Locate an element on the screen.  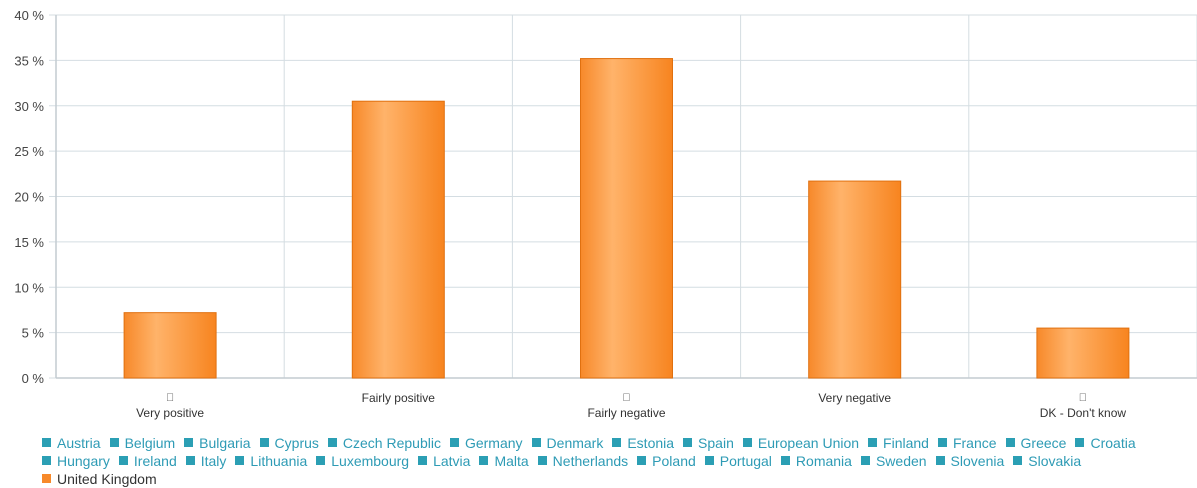
legend-item: Croatia is located at coordinates (1105, 443).